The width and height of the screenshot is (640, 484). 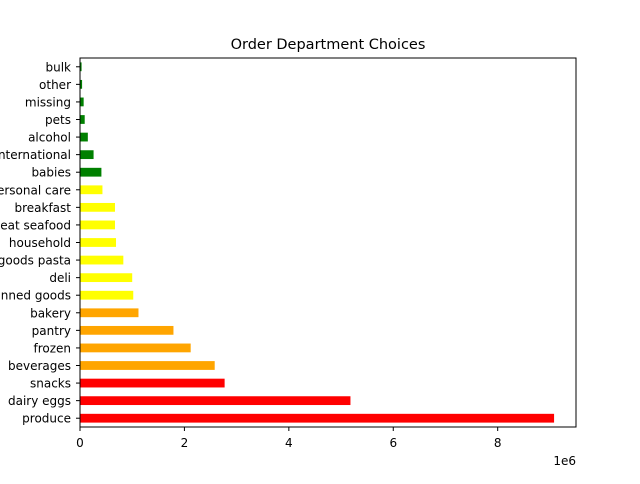 I want to click on bar-canned-goods, so click(x=107, y=295).